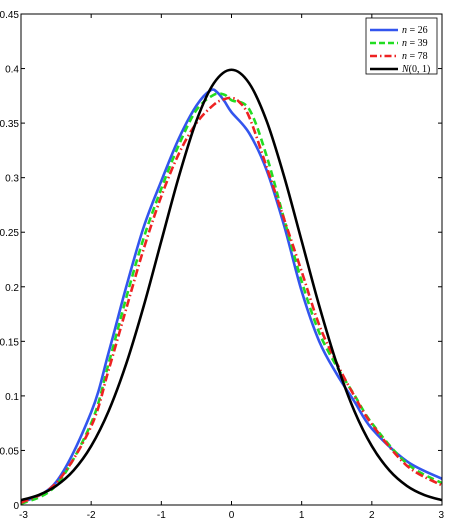  Describe the element at coordinates (12, 397) in the screenshot. I see `y-tick-label: 0.1` at that location.